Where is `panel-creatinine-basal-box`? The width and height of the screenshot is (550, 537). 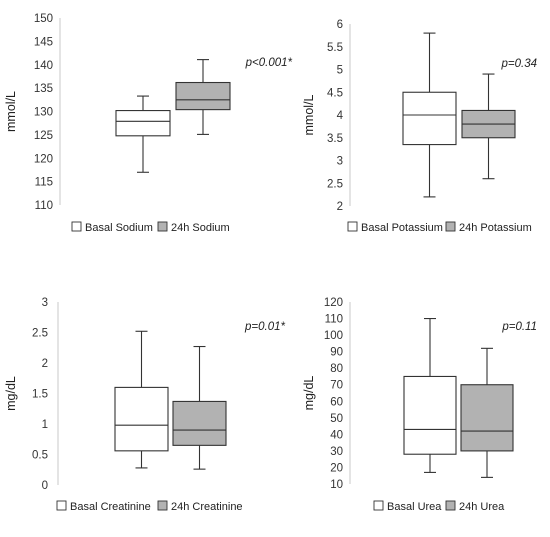 panel-creatinine-basal-box is located at coordinates (141, 419).